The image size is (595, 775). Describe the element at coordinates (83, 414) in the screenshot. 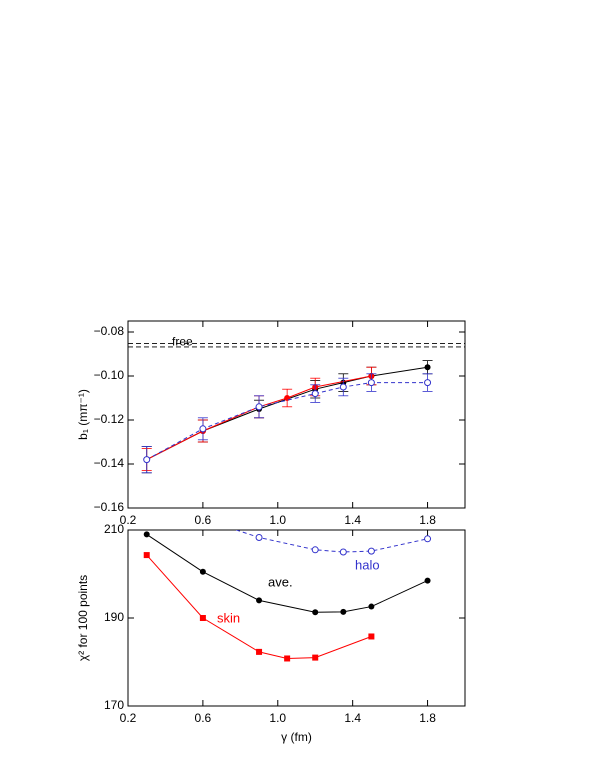

I see `y-axis-label: b₁ (mπ⁻¹)` at that location.